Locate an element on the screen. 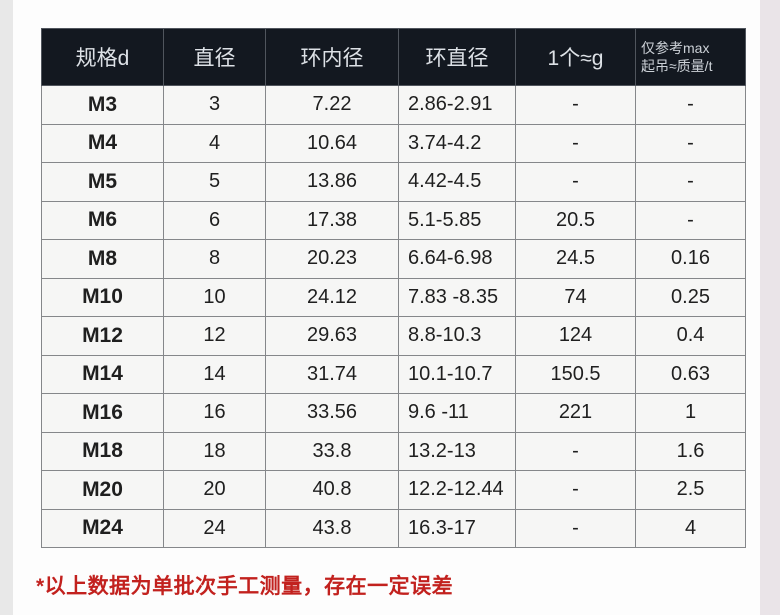 The width and height of the screenshot is (780, 615). cell-ring_inner_diameter: 33.8 is located at coordinates (332, 451).